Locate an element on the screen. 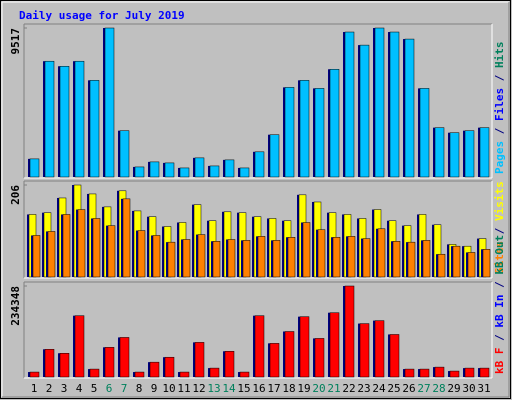  x-tick-label: 25 is located at coordinates (393, 388).